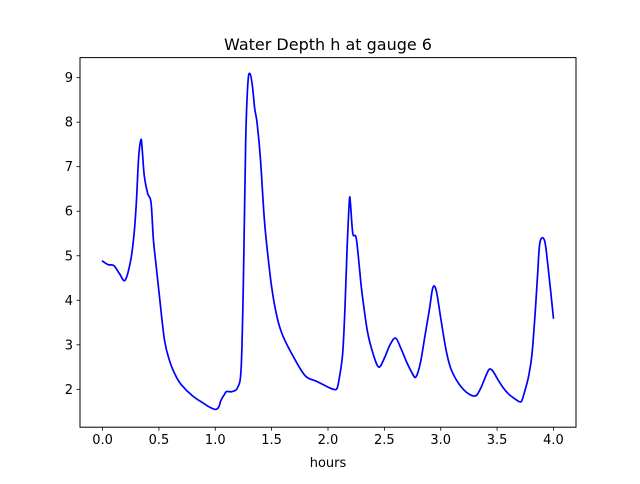 Image resolution: width=640 pixels, height=484 pixels. Describe the element at coordinates (384, 440) in the screenshot. I see `x-tick-label: 2.5` at that location.